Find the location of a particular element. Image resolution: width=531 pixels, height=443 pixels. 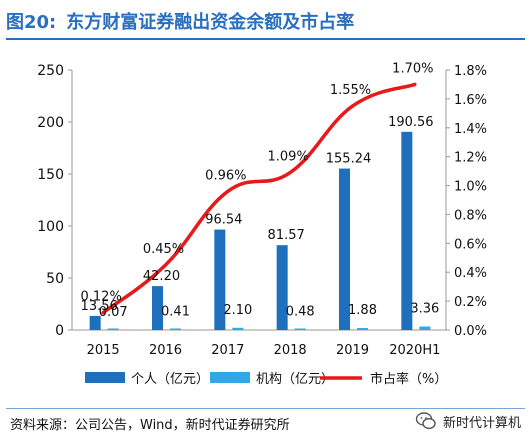

x-tick-label: 2018 is located at coordinates (290, 350).